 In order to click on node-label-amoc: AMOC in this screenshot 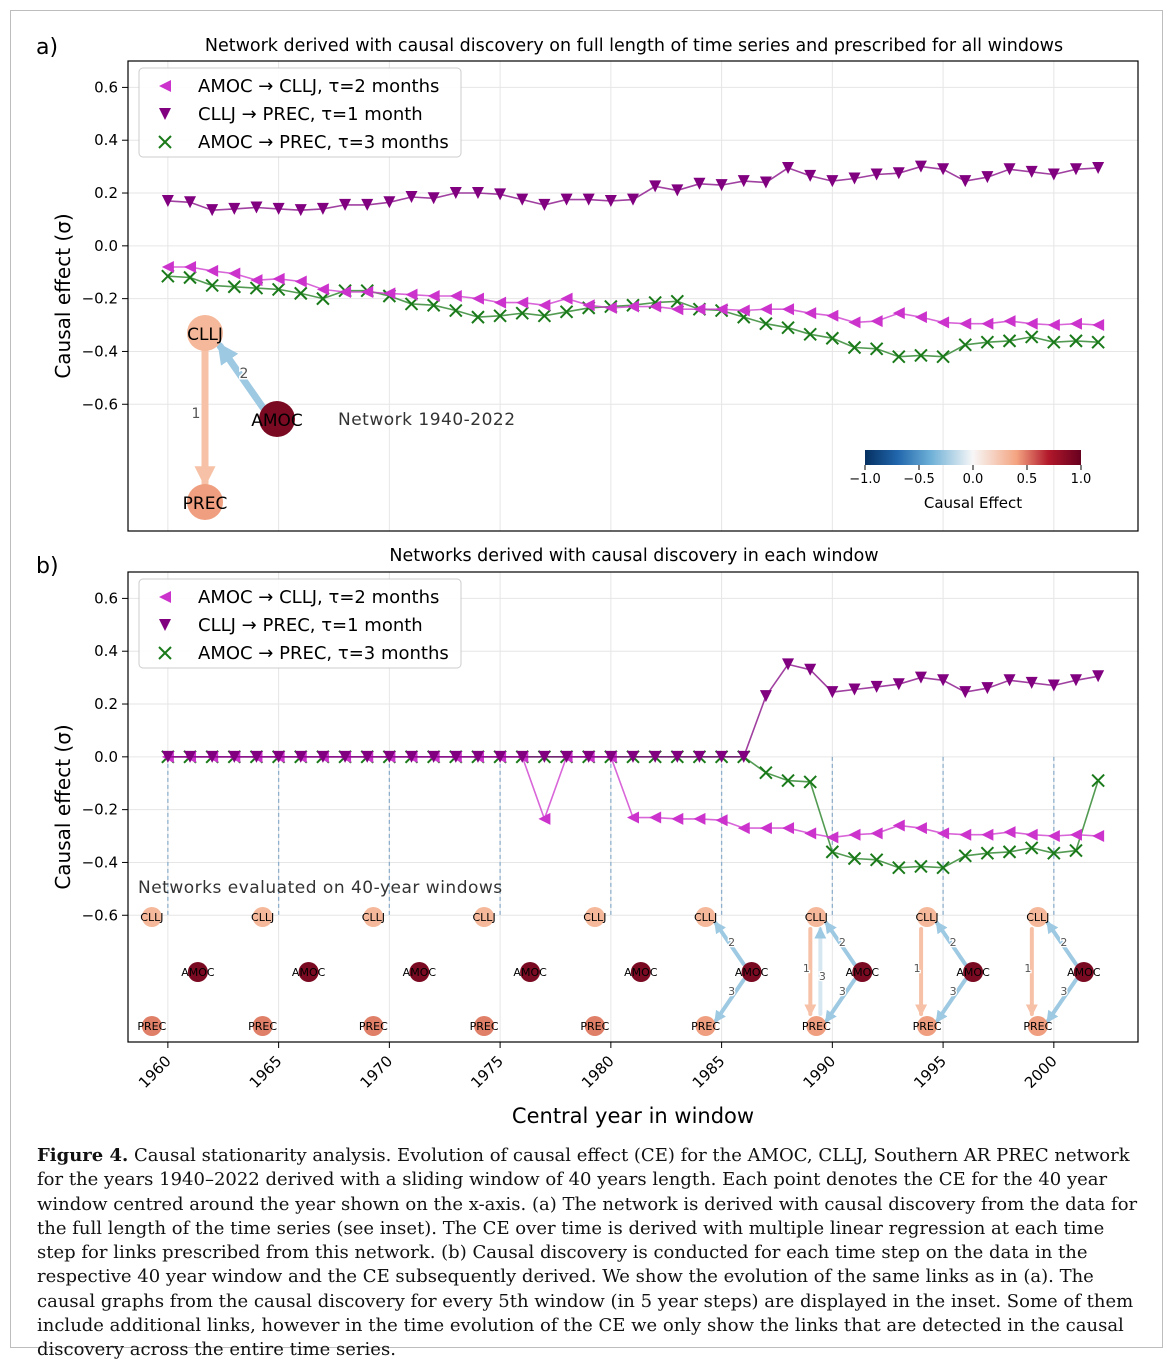, I will do `click(277, 421)`.